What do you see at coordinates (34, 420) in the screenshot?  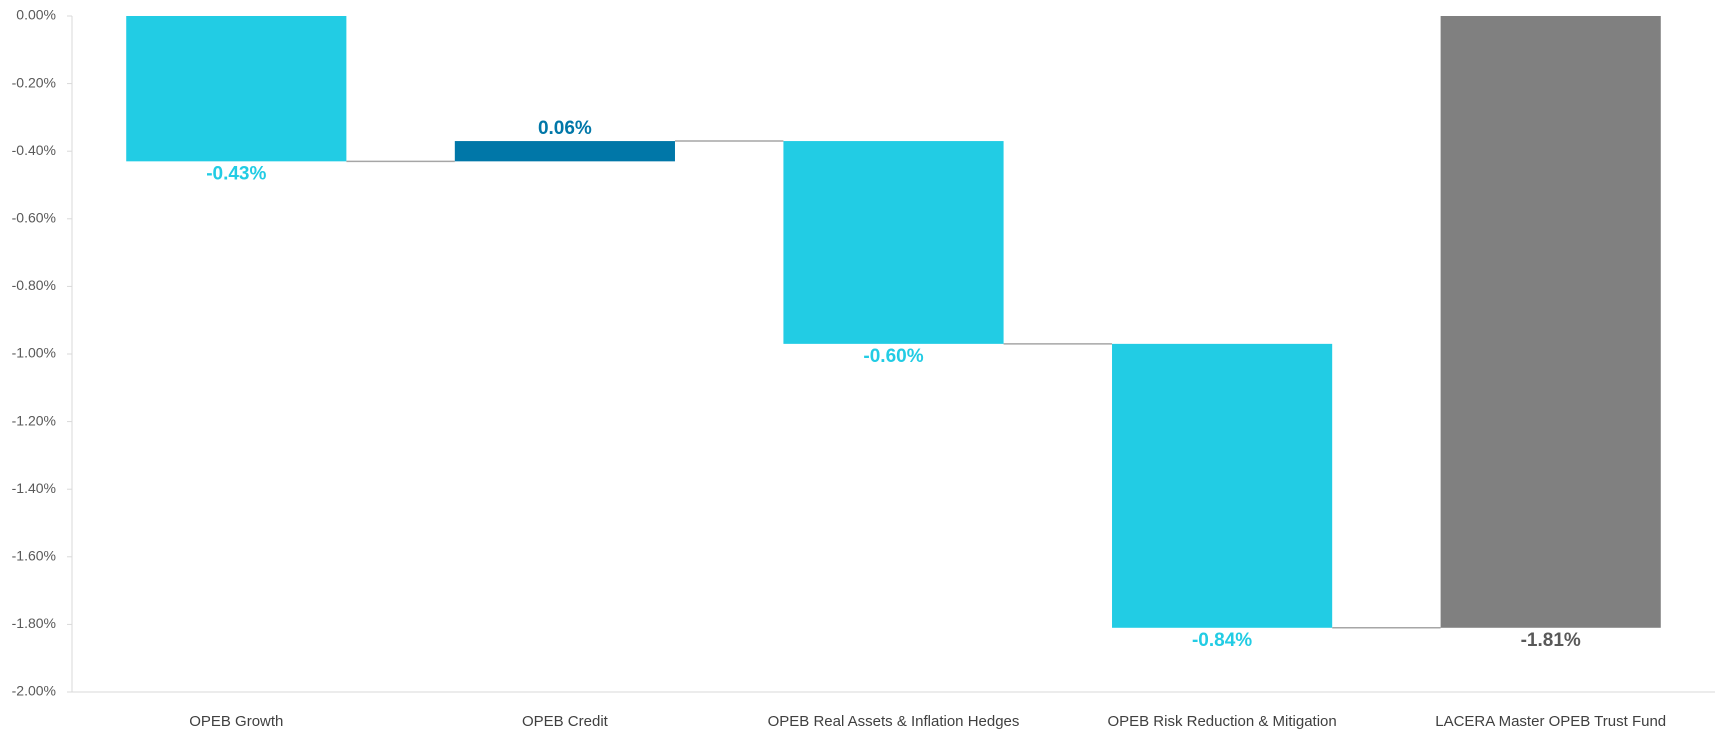 I see `y-tick-label: -1.20%` at bounding box center [34, 420].